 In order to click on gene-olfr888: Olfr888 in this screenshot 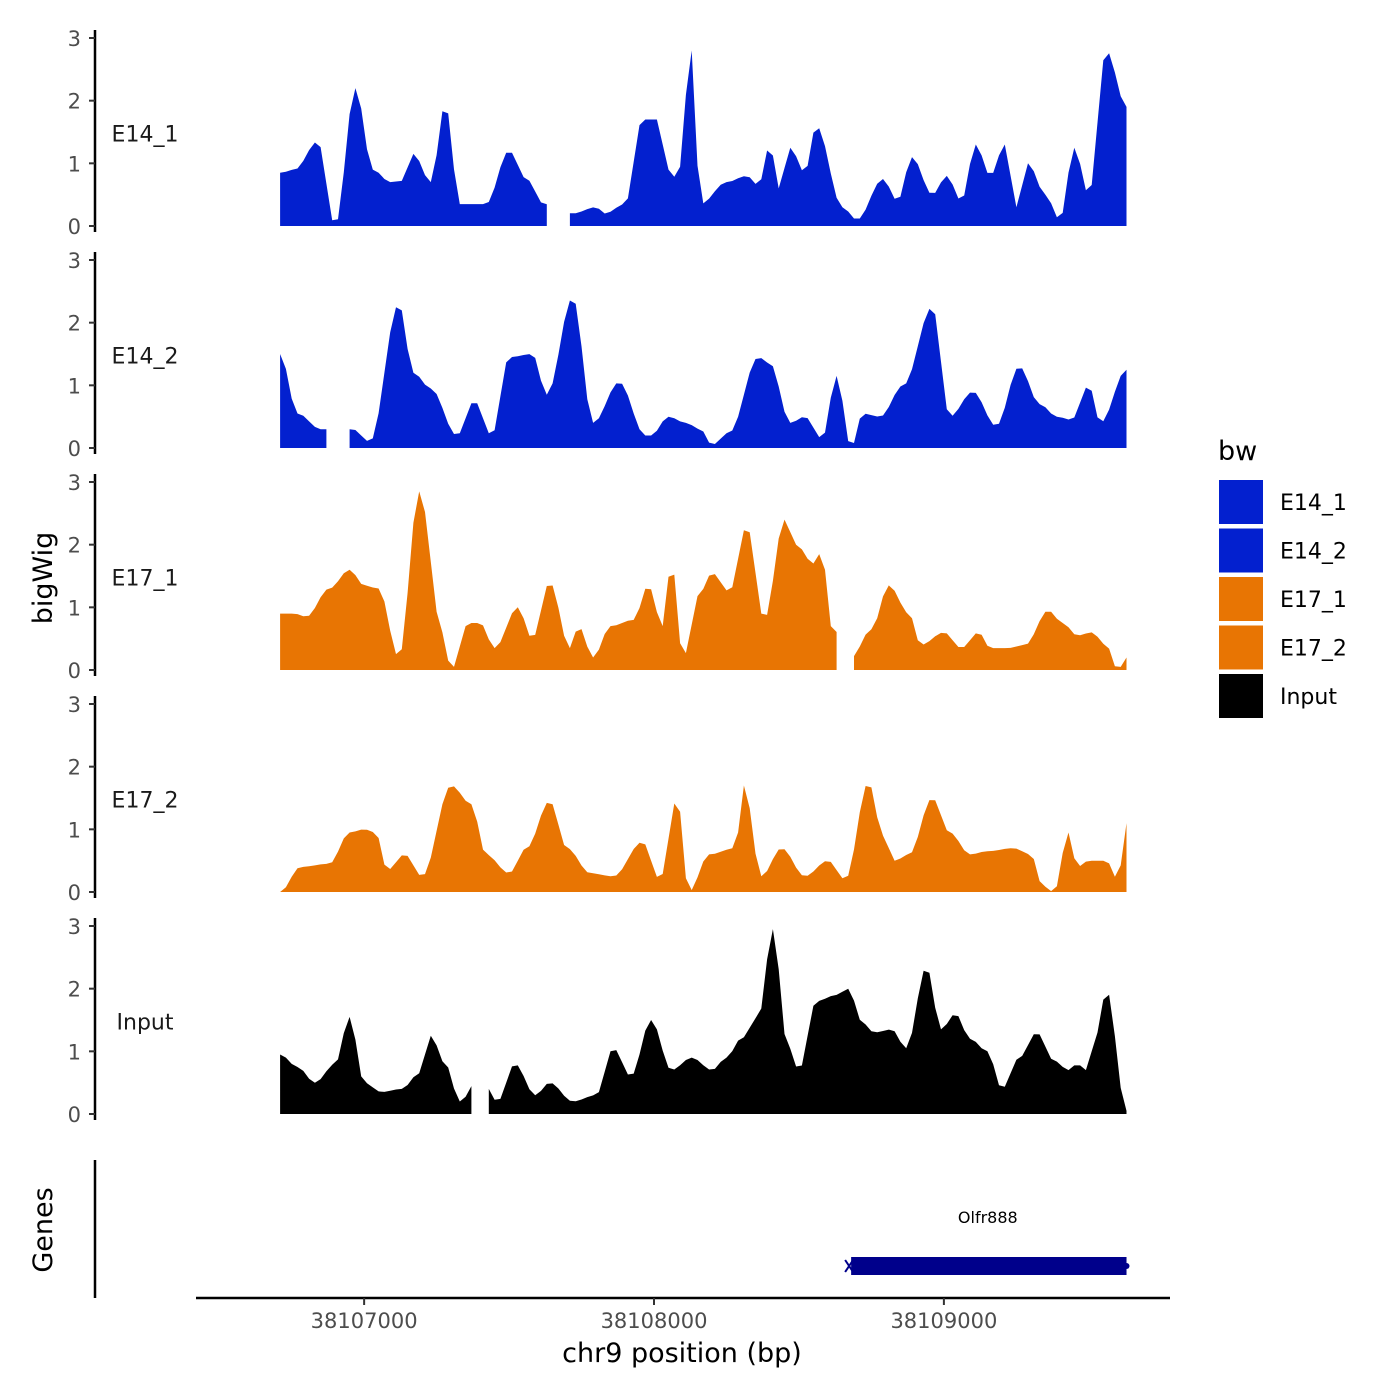, I will do `click(987, 1241)`.